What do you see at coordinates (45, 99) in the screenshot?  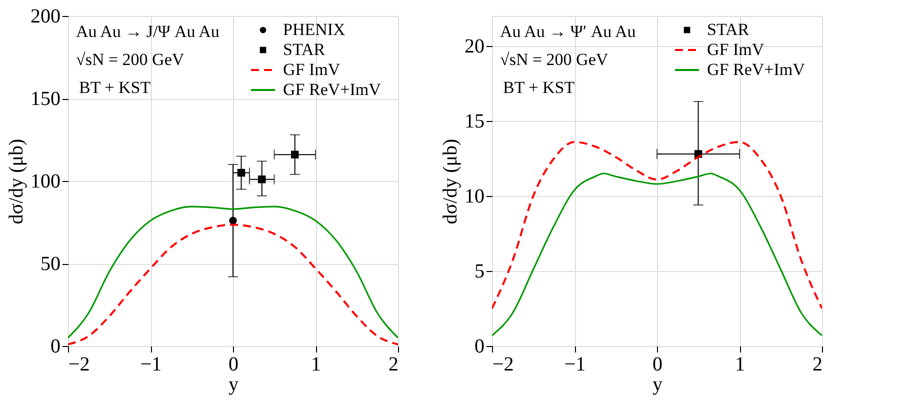 I see `y-tick-label: 150` at bounding box center [45, 99].